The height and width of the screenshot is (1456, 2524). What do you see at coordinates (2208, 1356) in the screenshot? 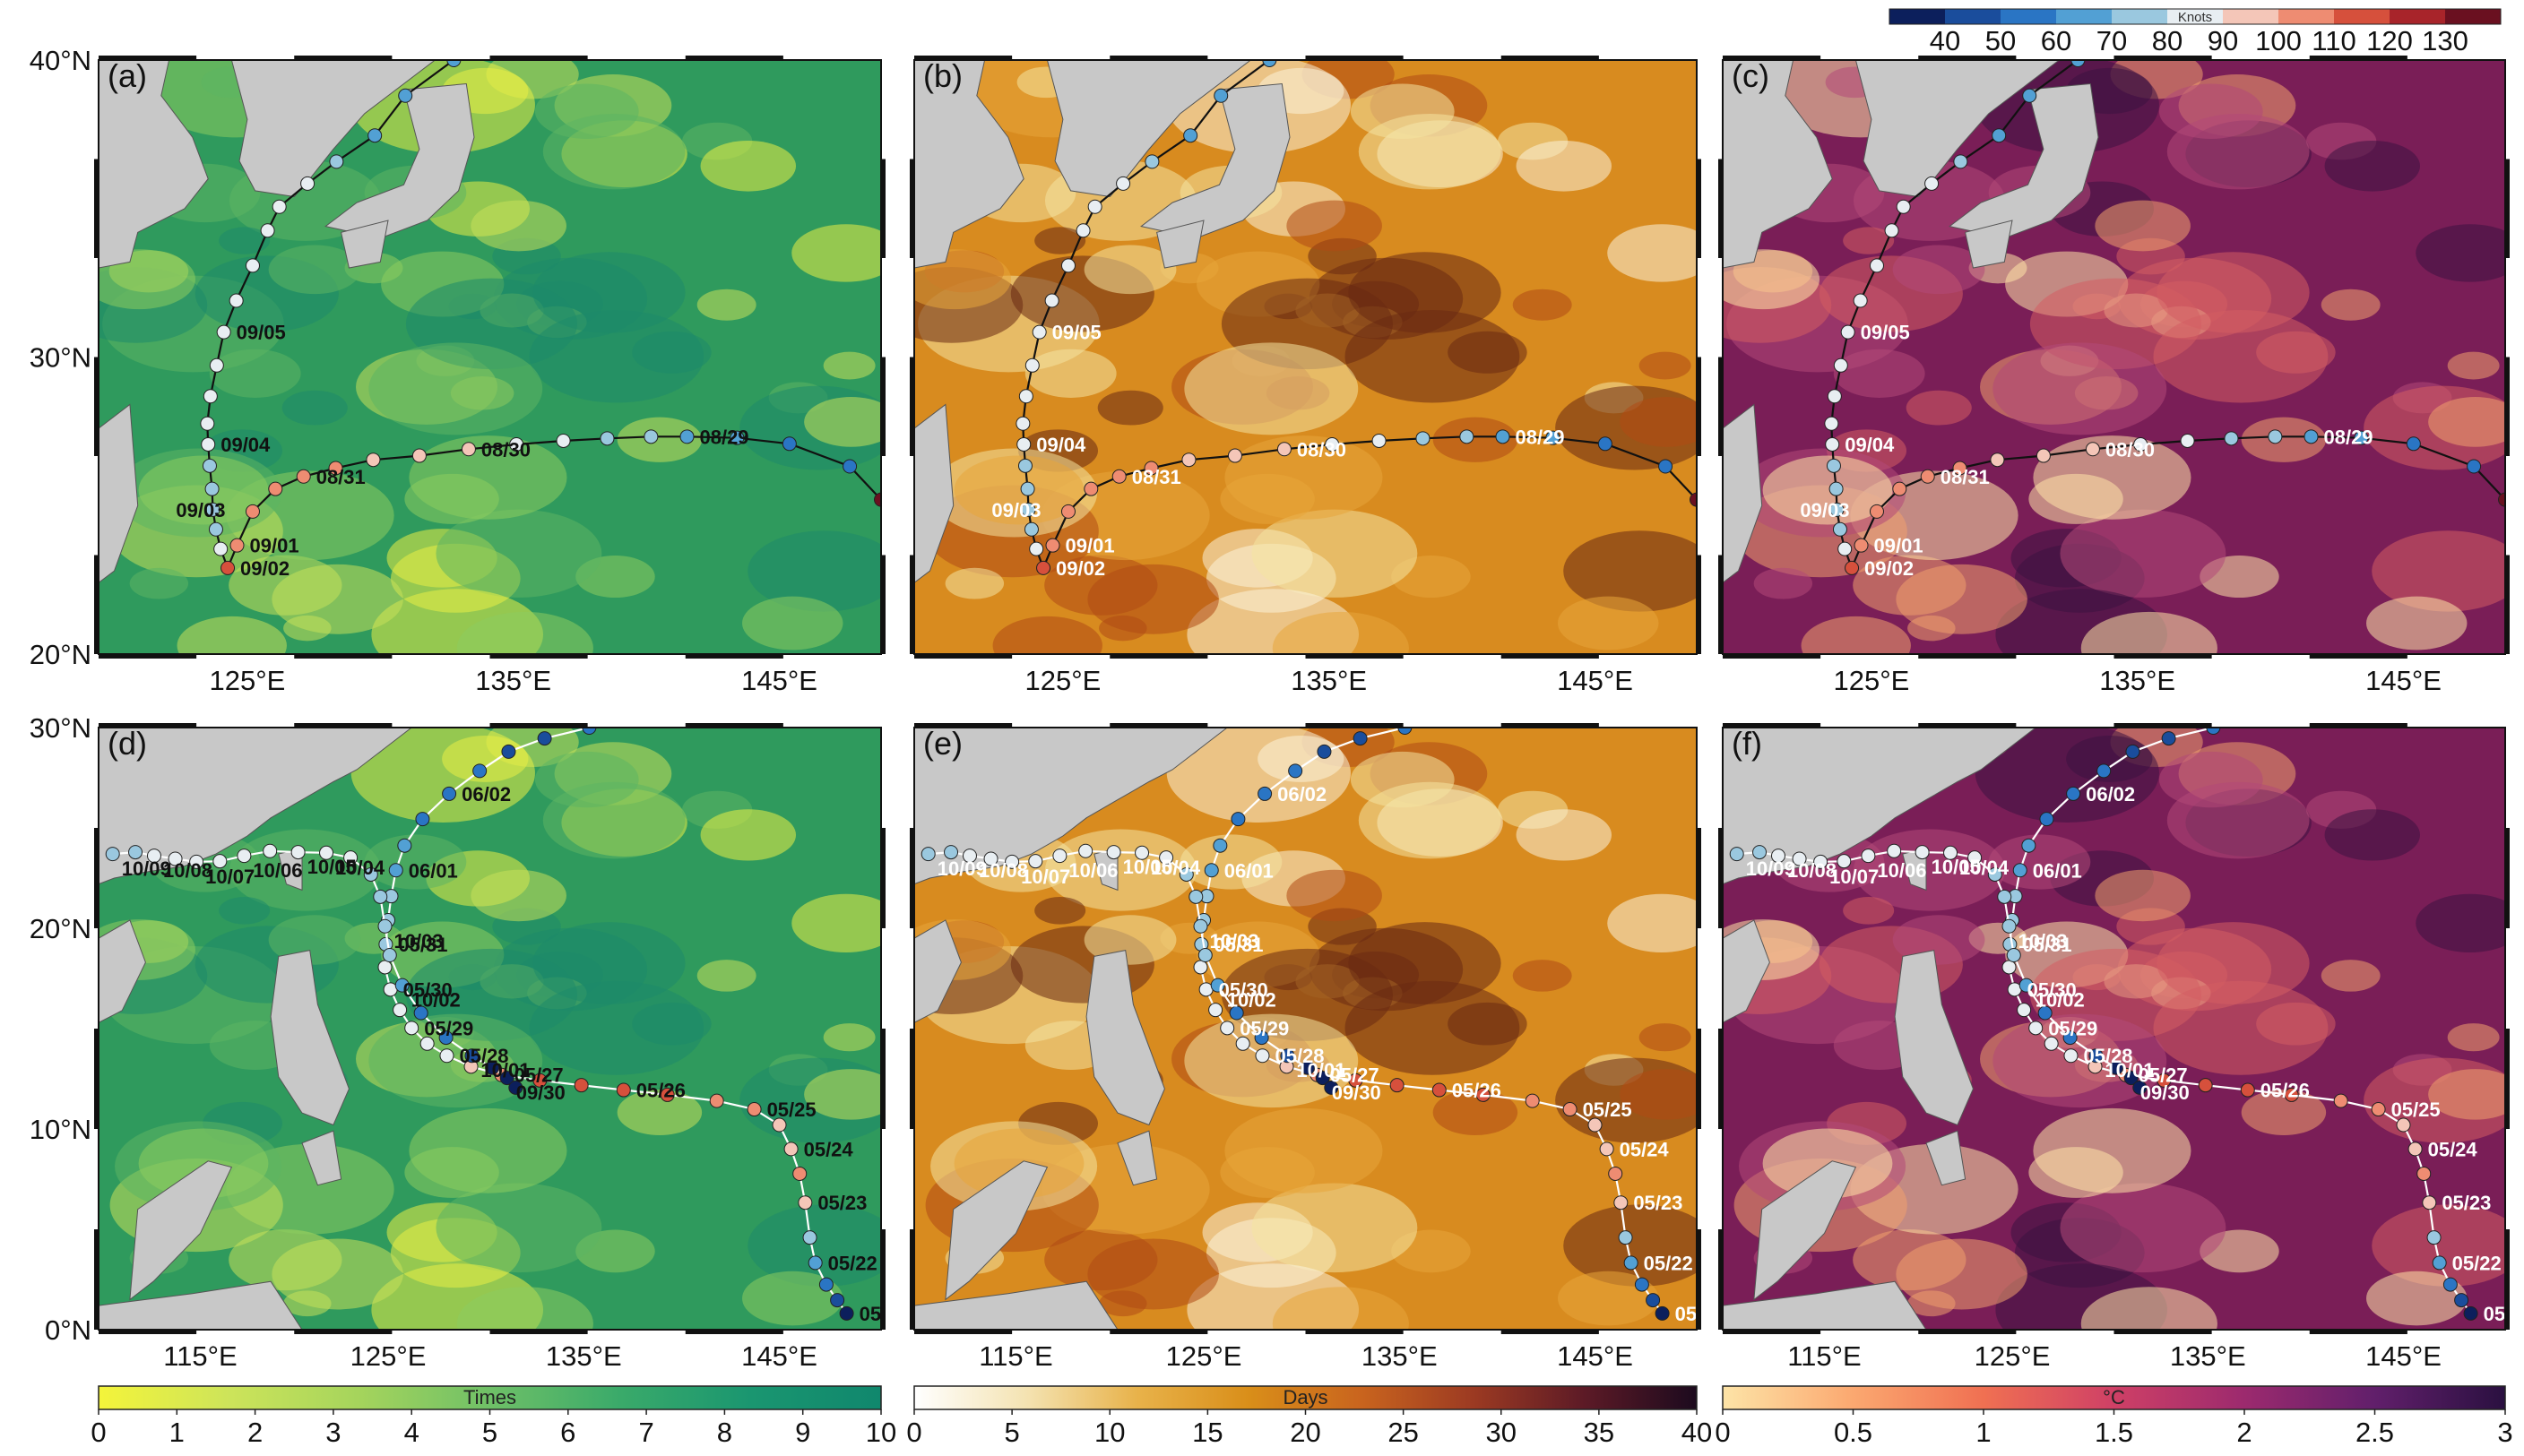
I see `longitude-tick-label: 135°E` at bounding box center [2208, 1356].